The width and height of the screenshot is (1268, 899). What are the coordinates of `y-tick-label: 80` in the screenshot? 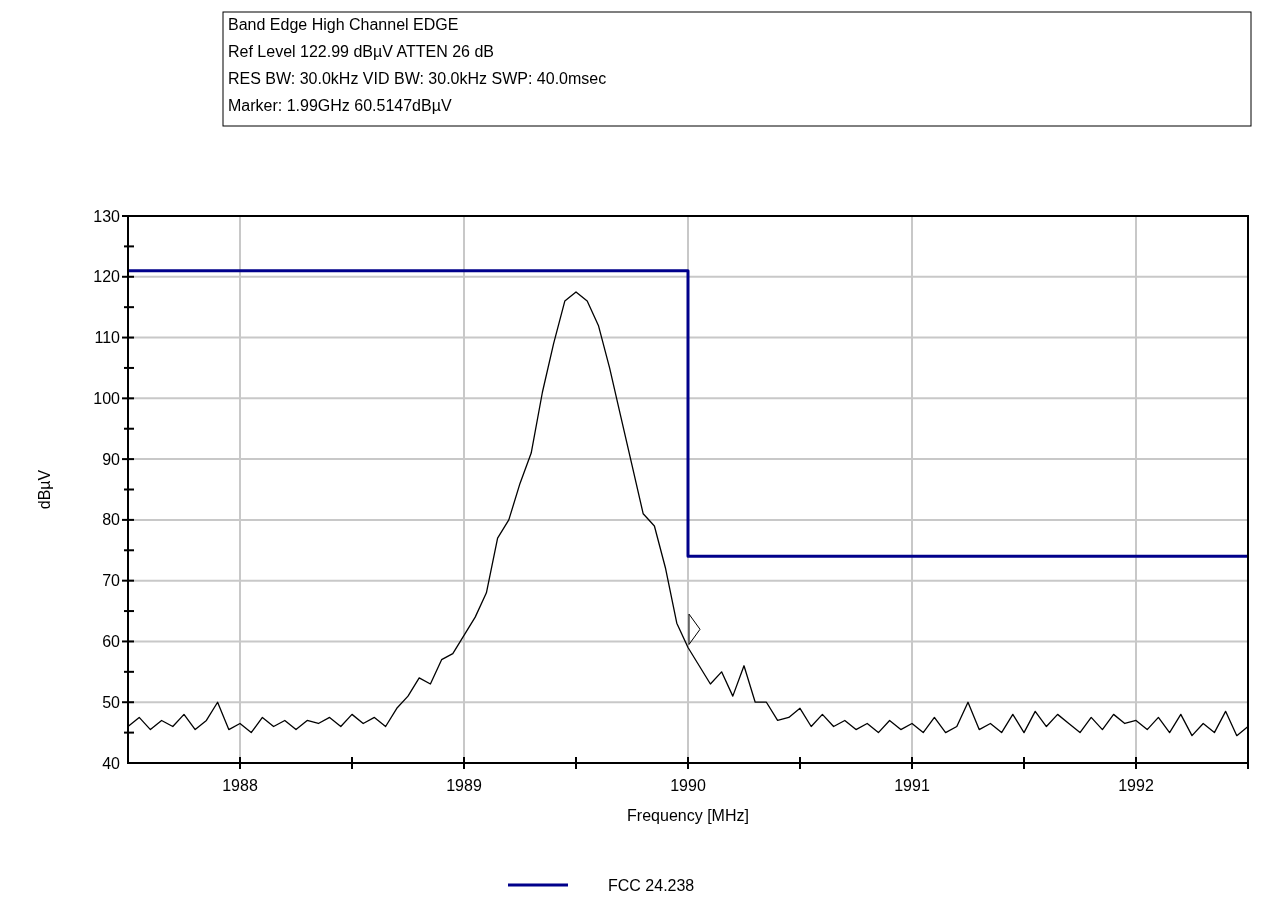 It's located at (111, 520).